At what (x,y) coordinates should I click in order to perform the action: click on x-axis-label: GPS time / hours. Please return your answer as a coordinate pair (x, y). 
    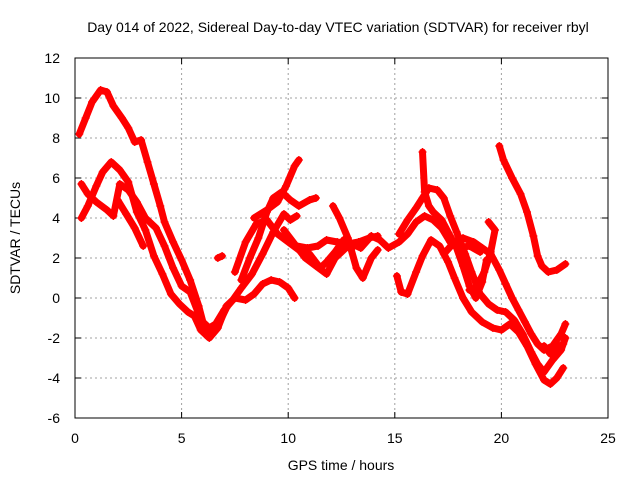
    Looking at the image, I should click on (341, 465).